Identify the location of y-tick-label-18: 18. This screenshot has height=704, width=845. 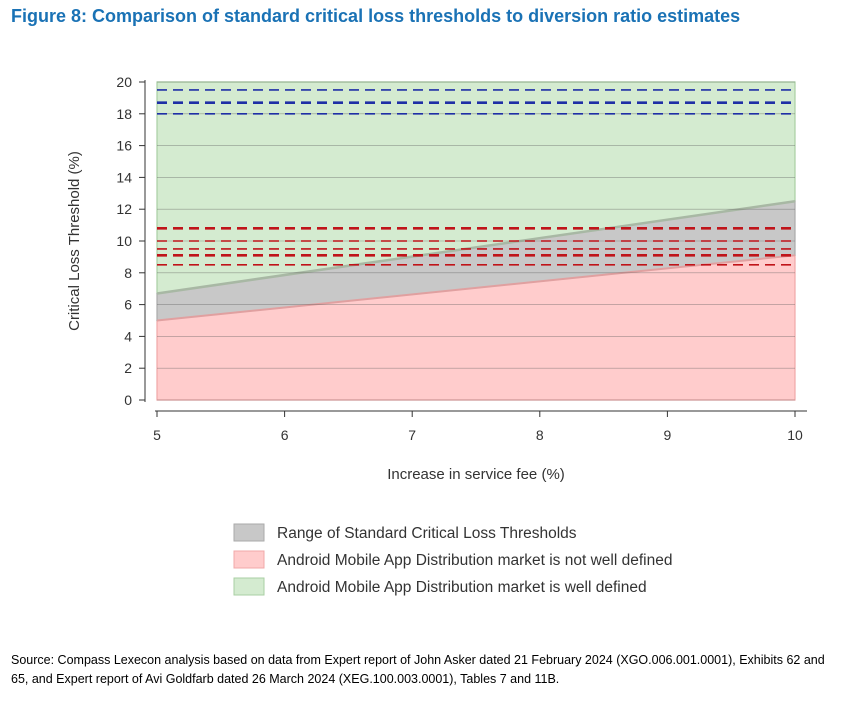
(124, 114).